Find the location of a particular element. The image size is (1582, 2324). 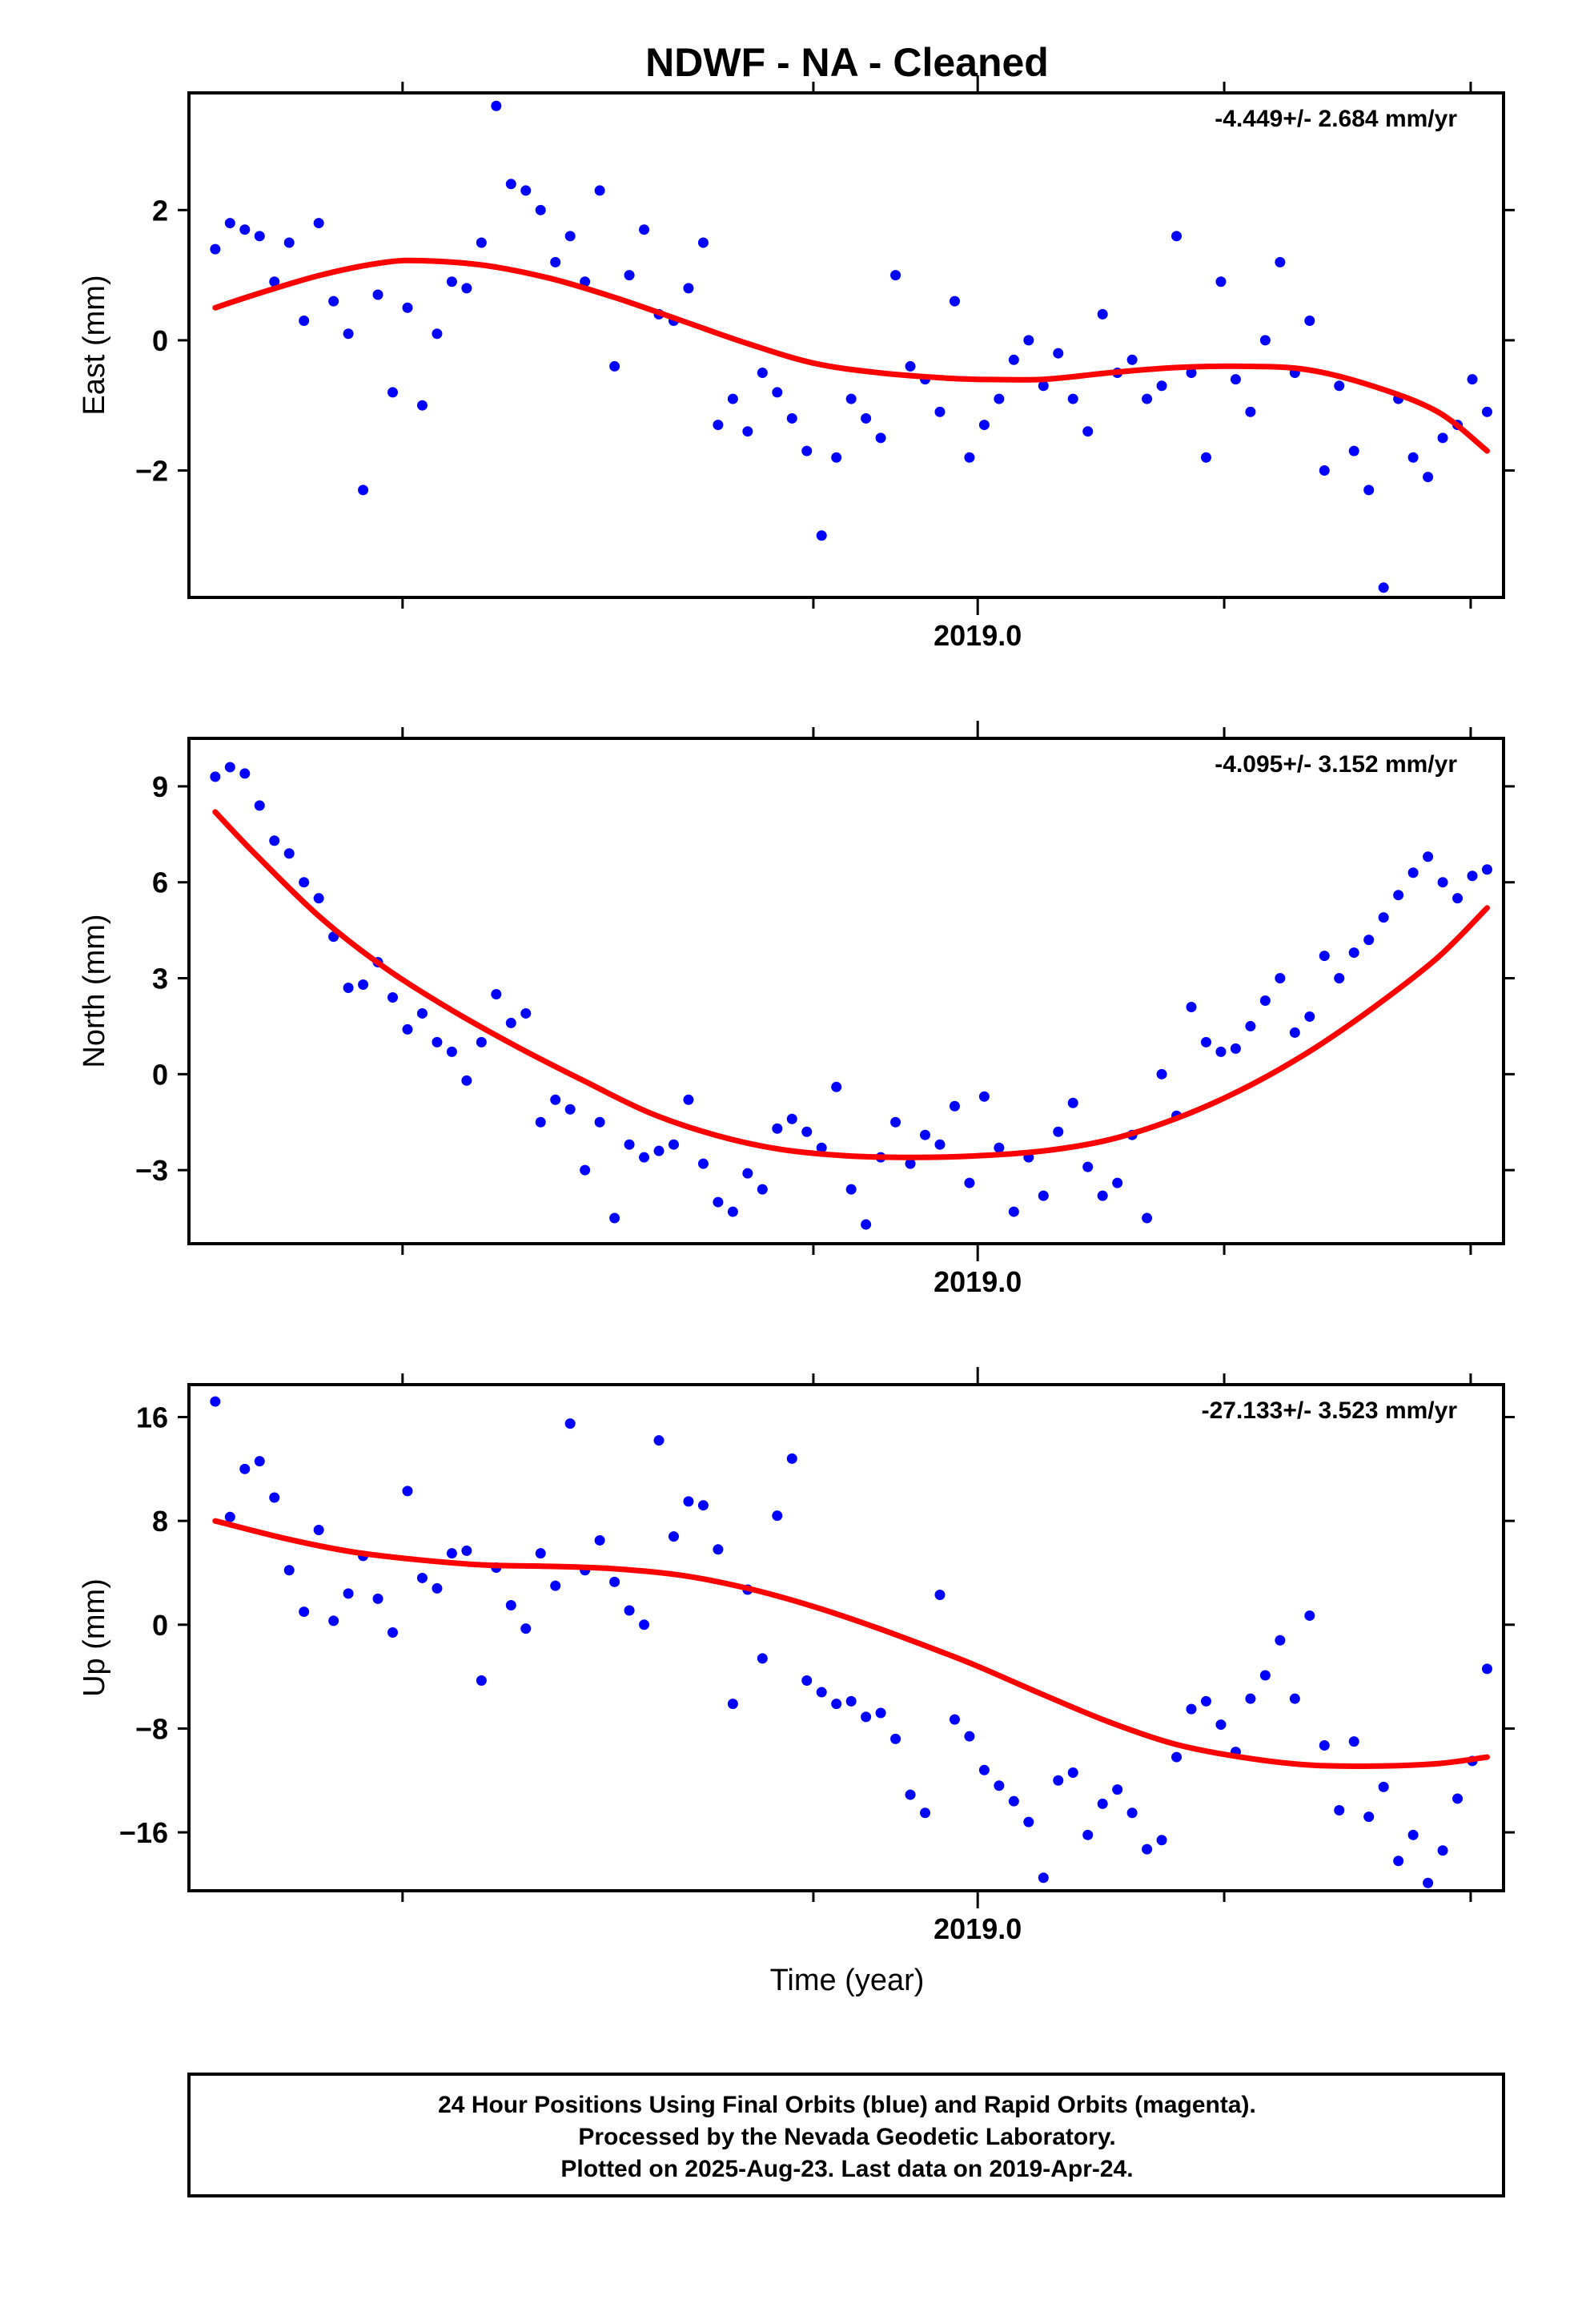

y-tick-label: −2 is located at coordinates (151, 470).